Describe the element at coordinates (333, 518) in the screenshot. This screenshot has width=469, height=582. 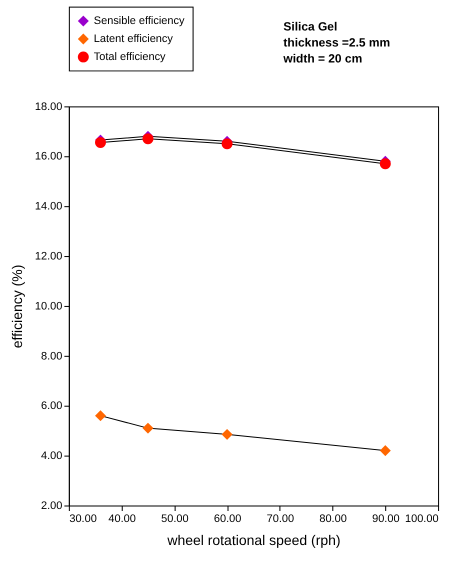
I see `x-tick-label: 80.00` at that location.